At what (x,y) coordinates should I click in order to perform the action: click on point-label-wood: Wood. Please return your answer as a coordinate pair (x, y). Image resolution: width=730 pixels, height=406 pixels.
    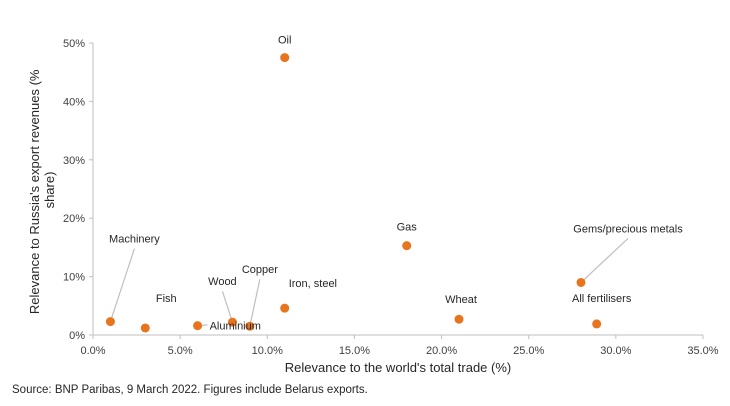
    Looking at the image, I should click on (222, 282).